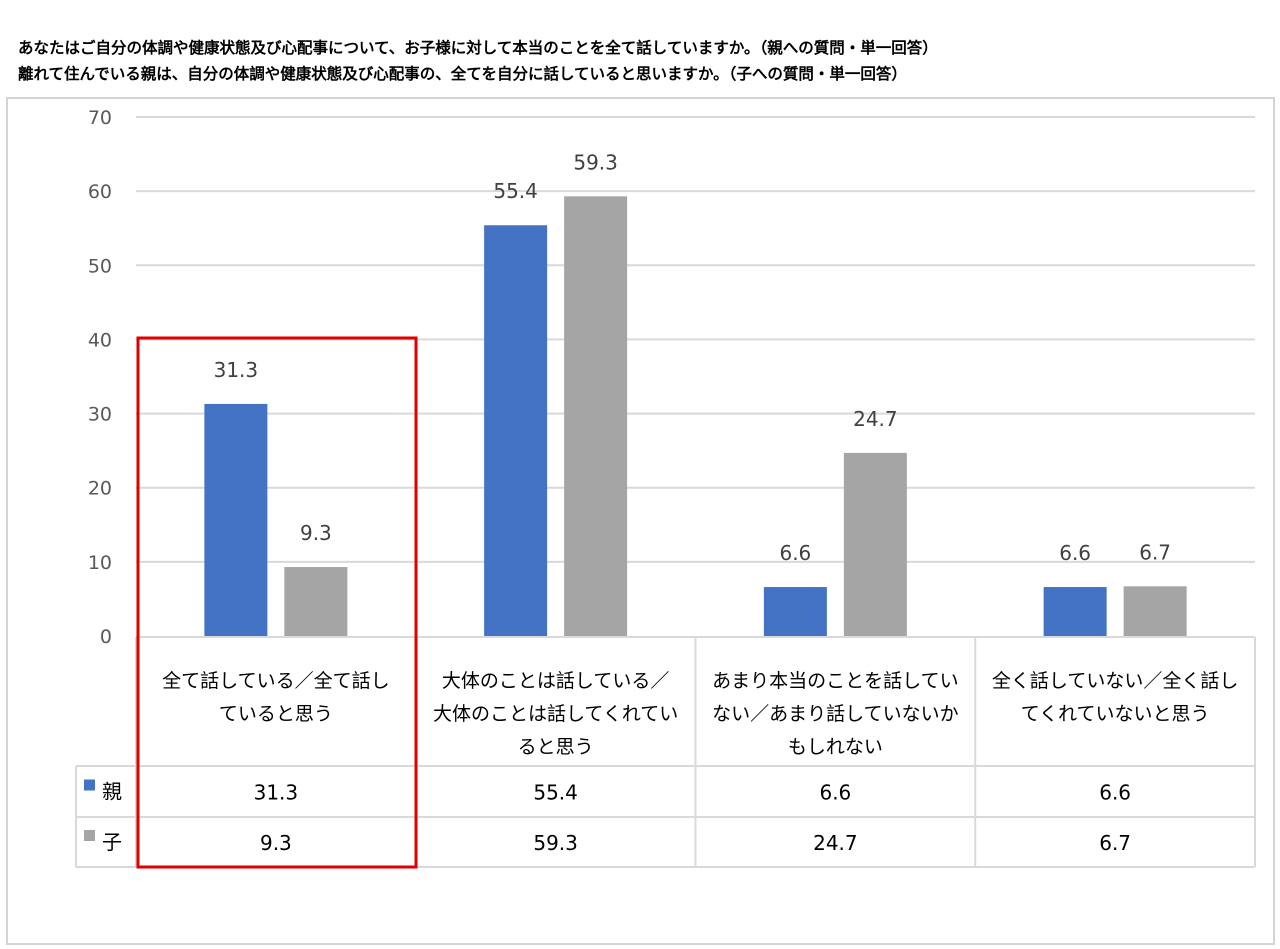 The image size is (1280, 949). Describe the element at coordinates (112, 792) in the screenshot. I see `legend-label: 親` at that location.